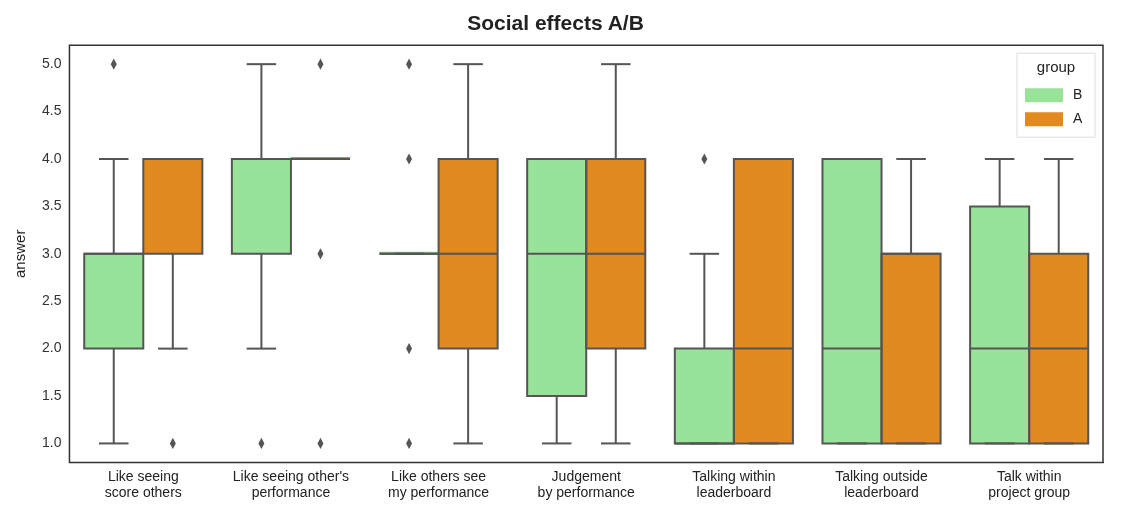 The image size is (1121, 517). I want to click on y-axis-title: answer, so click(20, 253).